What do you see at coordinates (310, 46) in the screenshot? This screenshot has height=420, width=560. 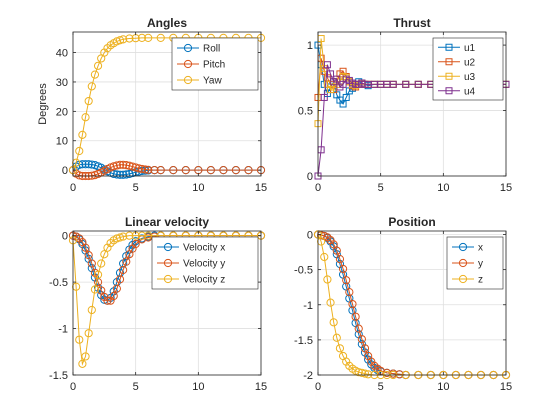 I see `y-tick-label: 1` at bounding box center [310, 46].